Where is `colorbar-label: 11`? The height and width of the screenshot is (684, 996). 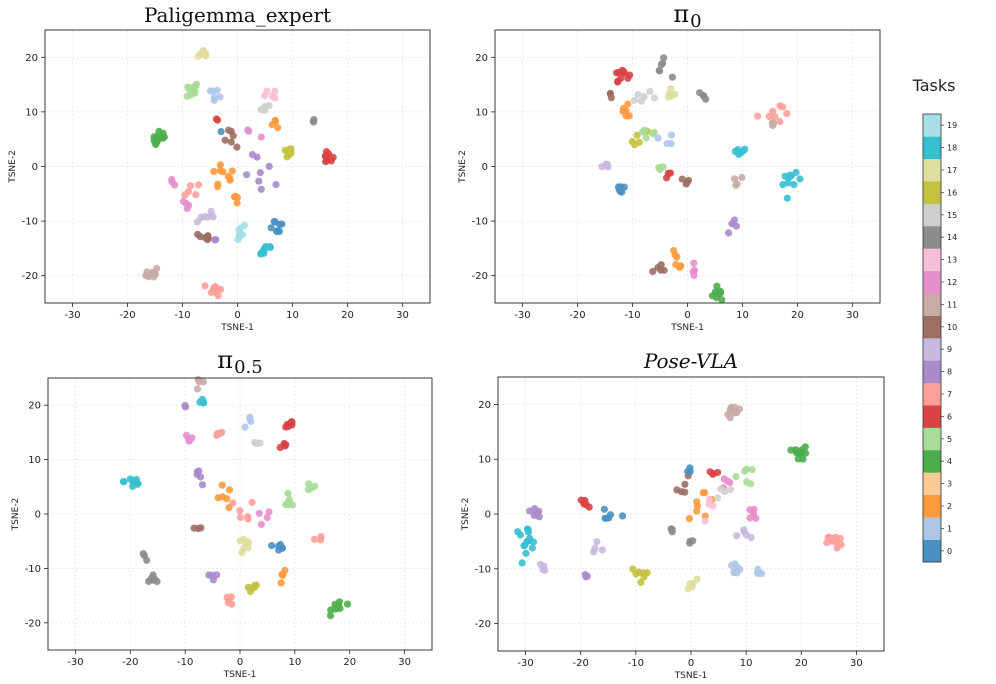
colorbar-label: 11 is located at coordinates (952, 304).